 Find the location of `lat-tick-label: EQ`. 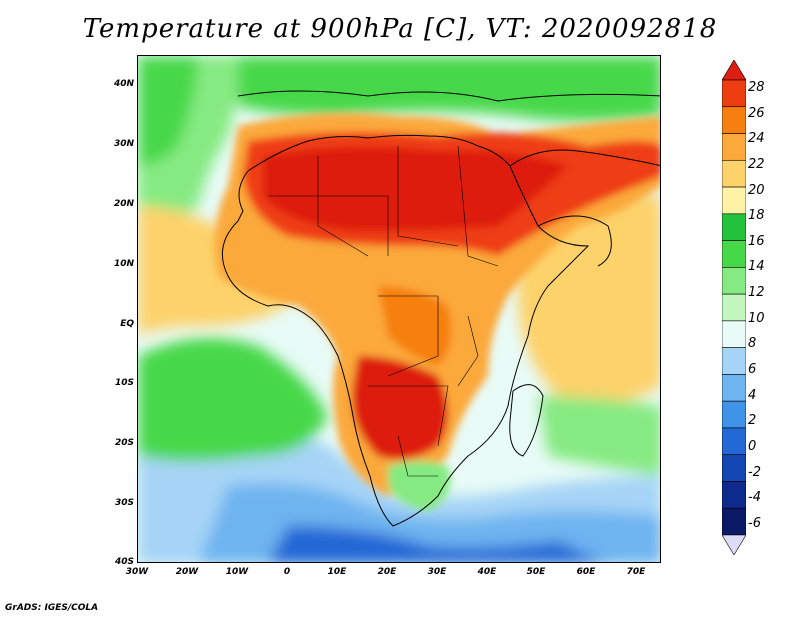

lat-tick-label: EQ is located at coordinates (127, 324).